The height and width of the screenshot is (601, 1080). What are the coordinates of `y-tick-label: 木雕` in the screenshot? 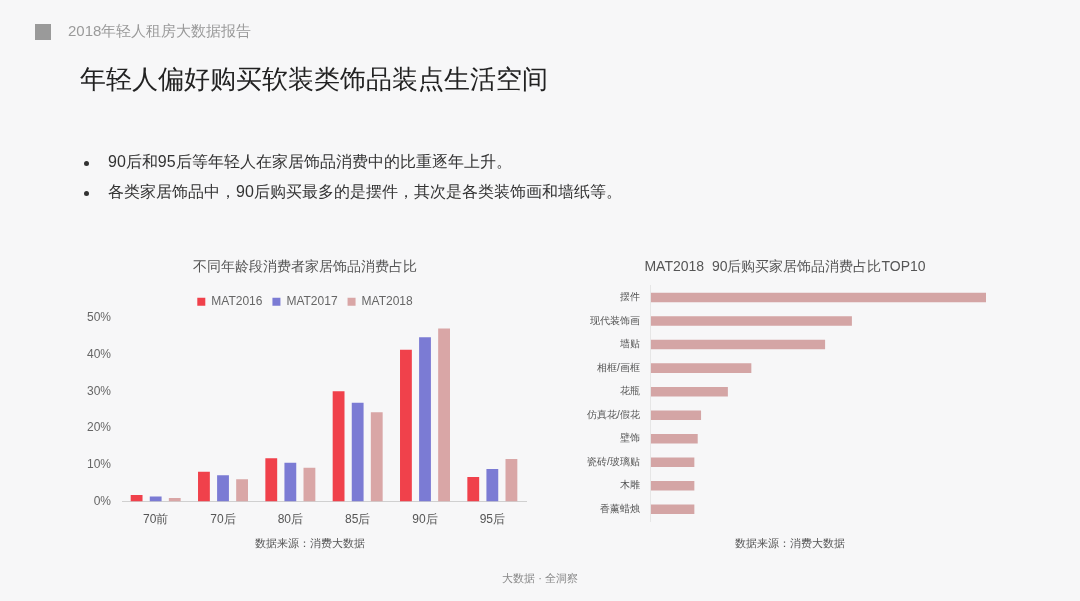 It's located at (629, 485).